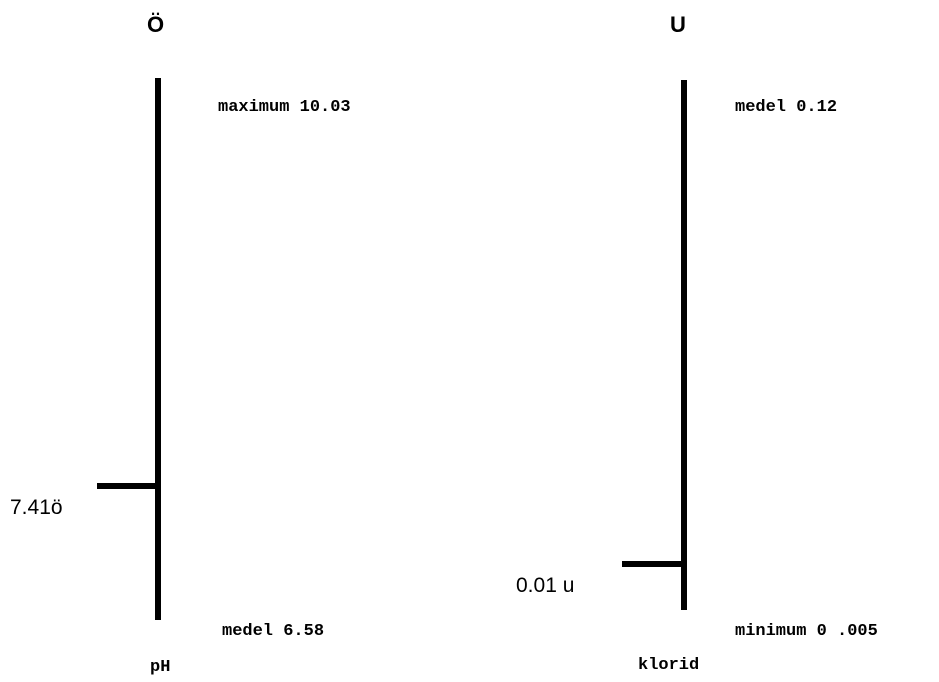 The height and width of the screenshot is (682, 939). Describe the element at coordinates (284, 107) in the screenshot. I see `top-label: maximum 10.03` at that location.